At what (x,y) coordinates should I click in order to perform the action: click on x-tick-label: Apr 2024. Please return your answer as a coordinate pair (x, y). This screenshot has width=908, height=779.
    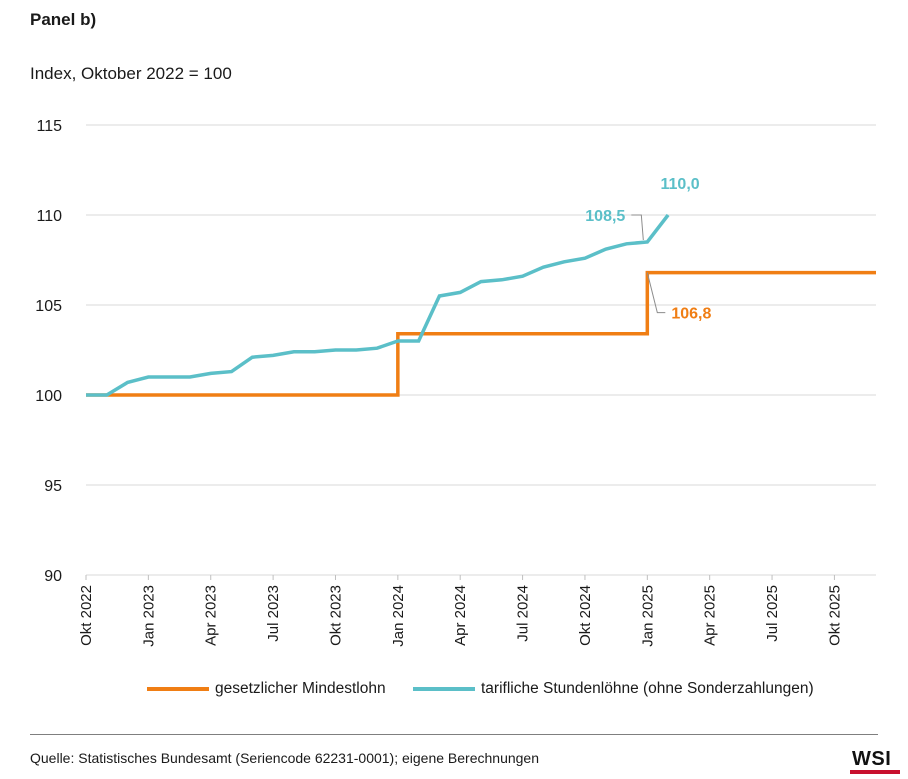
    Looking at the image, I should click on (460, 615).